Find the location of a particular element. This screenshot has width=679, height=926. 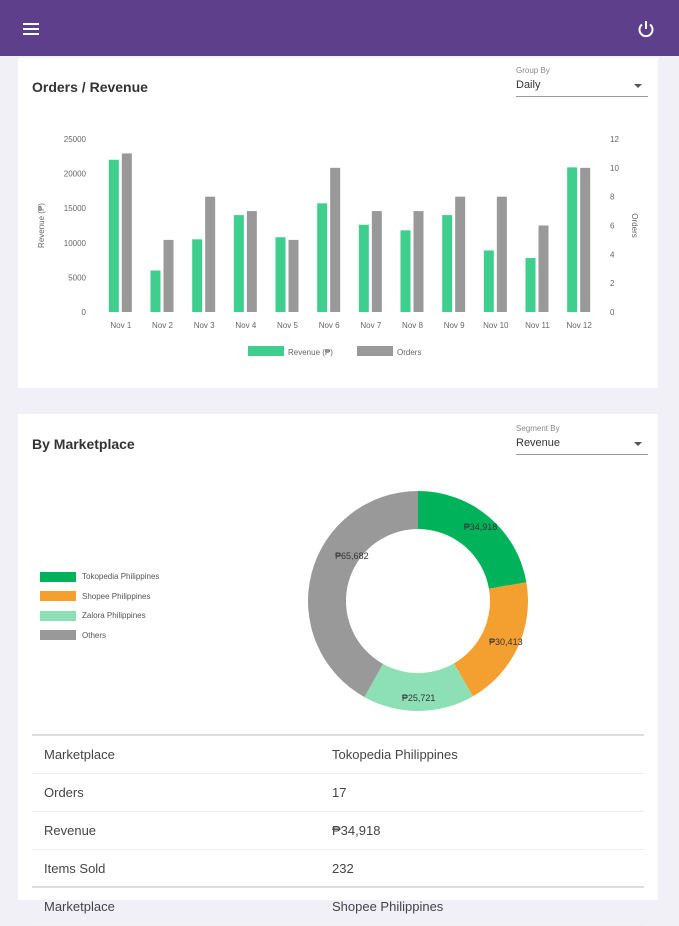

top-app-bar is located at coordinates (339, 28).